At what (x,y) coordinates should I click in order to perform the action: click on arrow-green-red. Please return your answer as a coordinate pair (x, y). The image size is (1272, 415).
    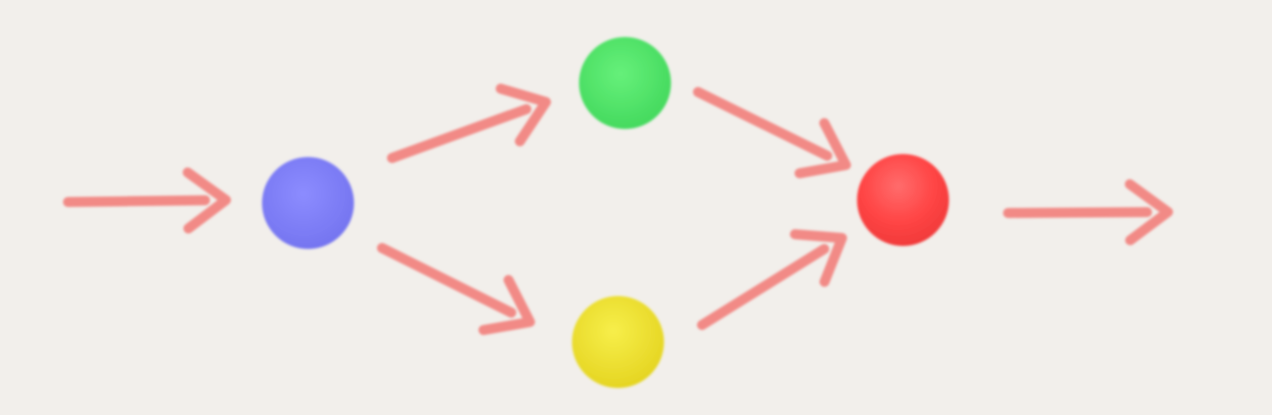
    Looking at the image, I should click on (772, 133).